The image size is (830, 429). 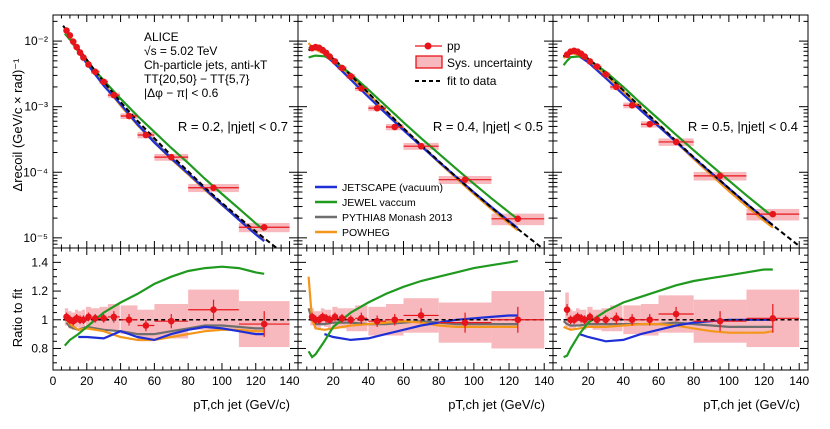 I want to click on y-axis-label-top: Δrecoil (GeV/c × rad)⁻¹, so click(x=17, y=125).